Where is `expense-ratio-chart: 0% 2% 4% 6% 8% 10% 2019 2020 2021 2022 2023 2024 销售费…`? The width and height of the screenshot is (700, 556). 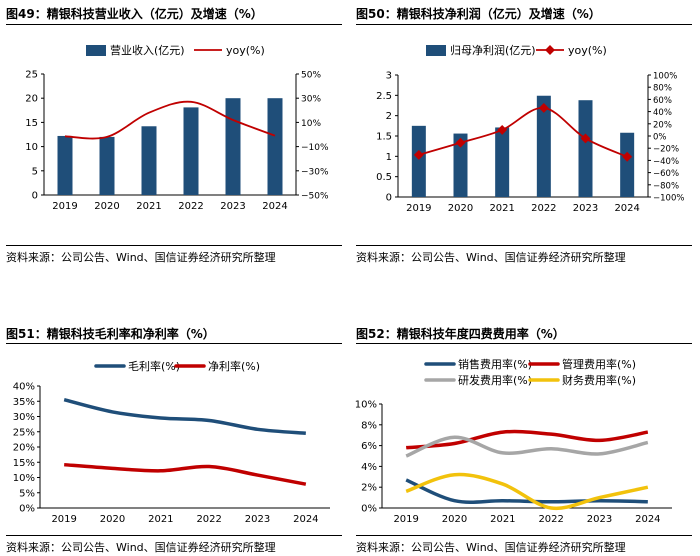
expense-ratio-chart: 0% 2% 4% 6% 8% 10% 2019 2020 2021 2022 2023 2024 销售费… is located at coordinates (513, 441).